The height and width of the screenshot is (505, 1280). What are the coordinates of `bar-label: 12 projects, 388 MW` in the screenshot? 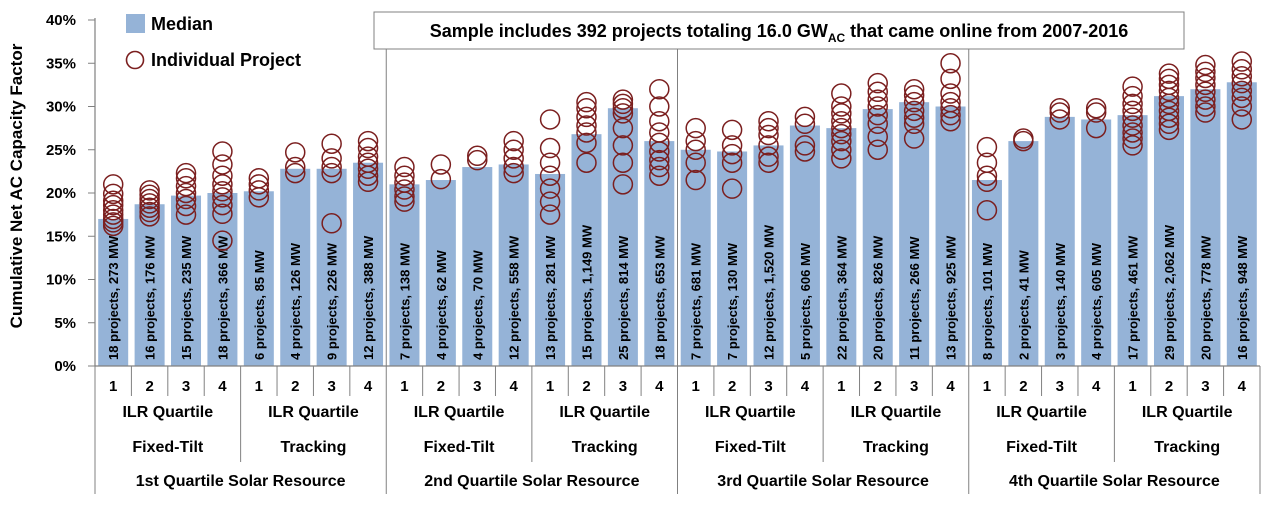 It's located at (368, 297).